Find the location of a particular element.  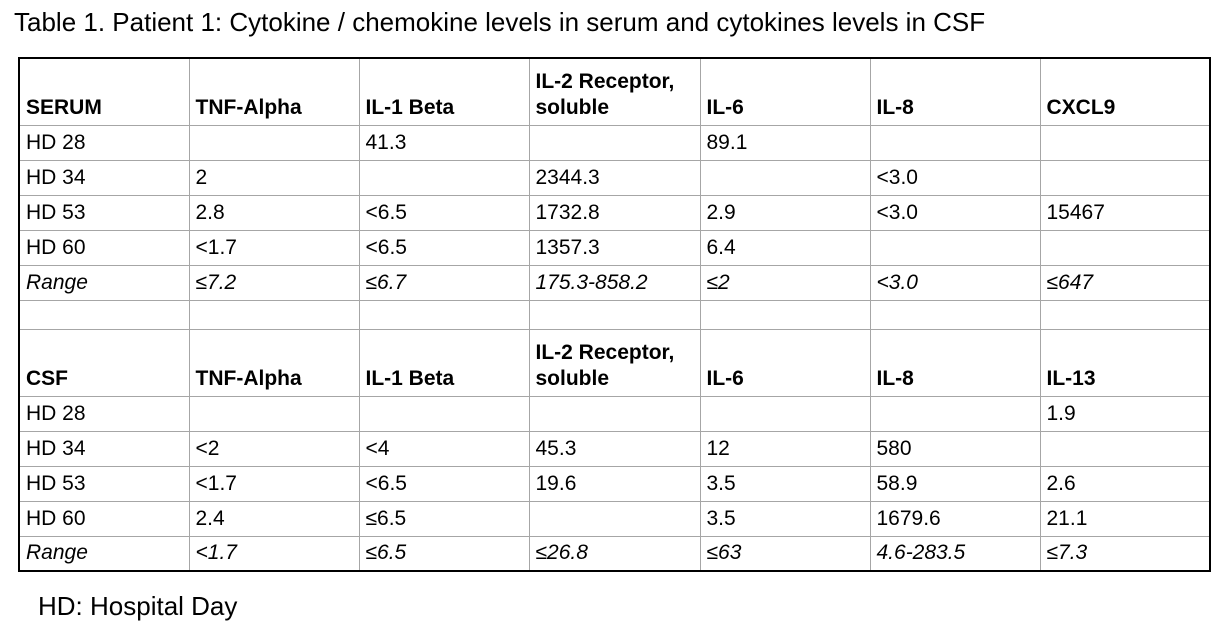

value-cell: 6.4 is located at coordinates (785, 247).